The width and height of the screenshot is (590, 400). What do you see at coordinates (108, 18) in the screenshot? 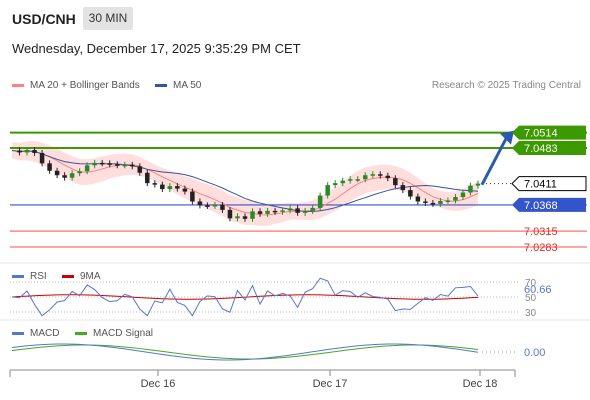
I see `timeframe-badge: 30 MIN` at bounding box center [108, 18].